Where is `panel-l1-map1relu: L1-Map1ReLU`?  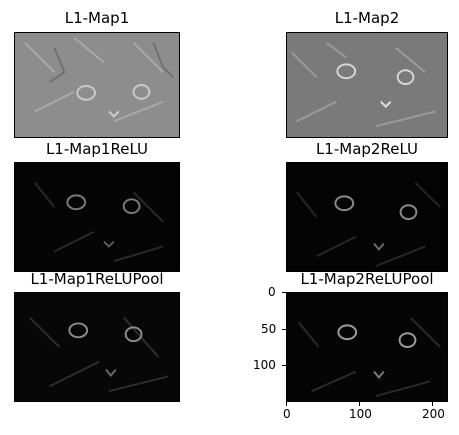
panel-l1-map1relu: L1-Map1ReLU is located at coordinates (97, 206).